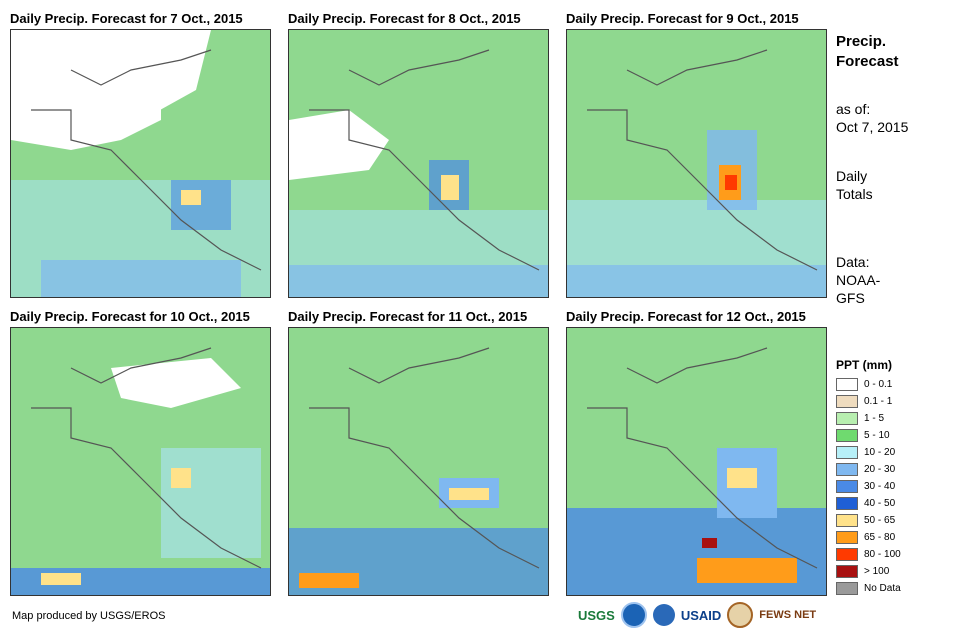  I want to click on legend-item: 80 - 100, so click(896, 554).